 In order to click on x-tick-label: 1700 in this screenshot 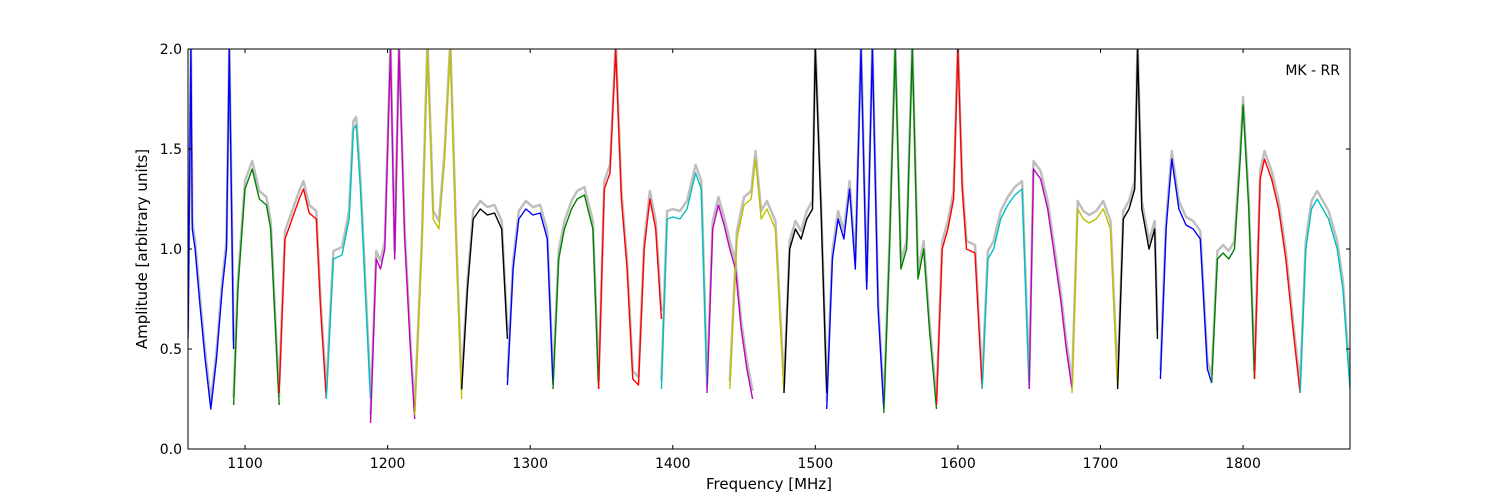, I will do `click(1101, 464)`.